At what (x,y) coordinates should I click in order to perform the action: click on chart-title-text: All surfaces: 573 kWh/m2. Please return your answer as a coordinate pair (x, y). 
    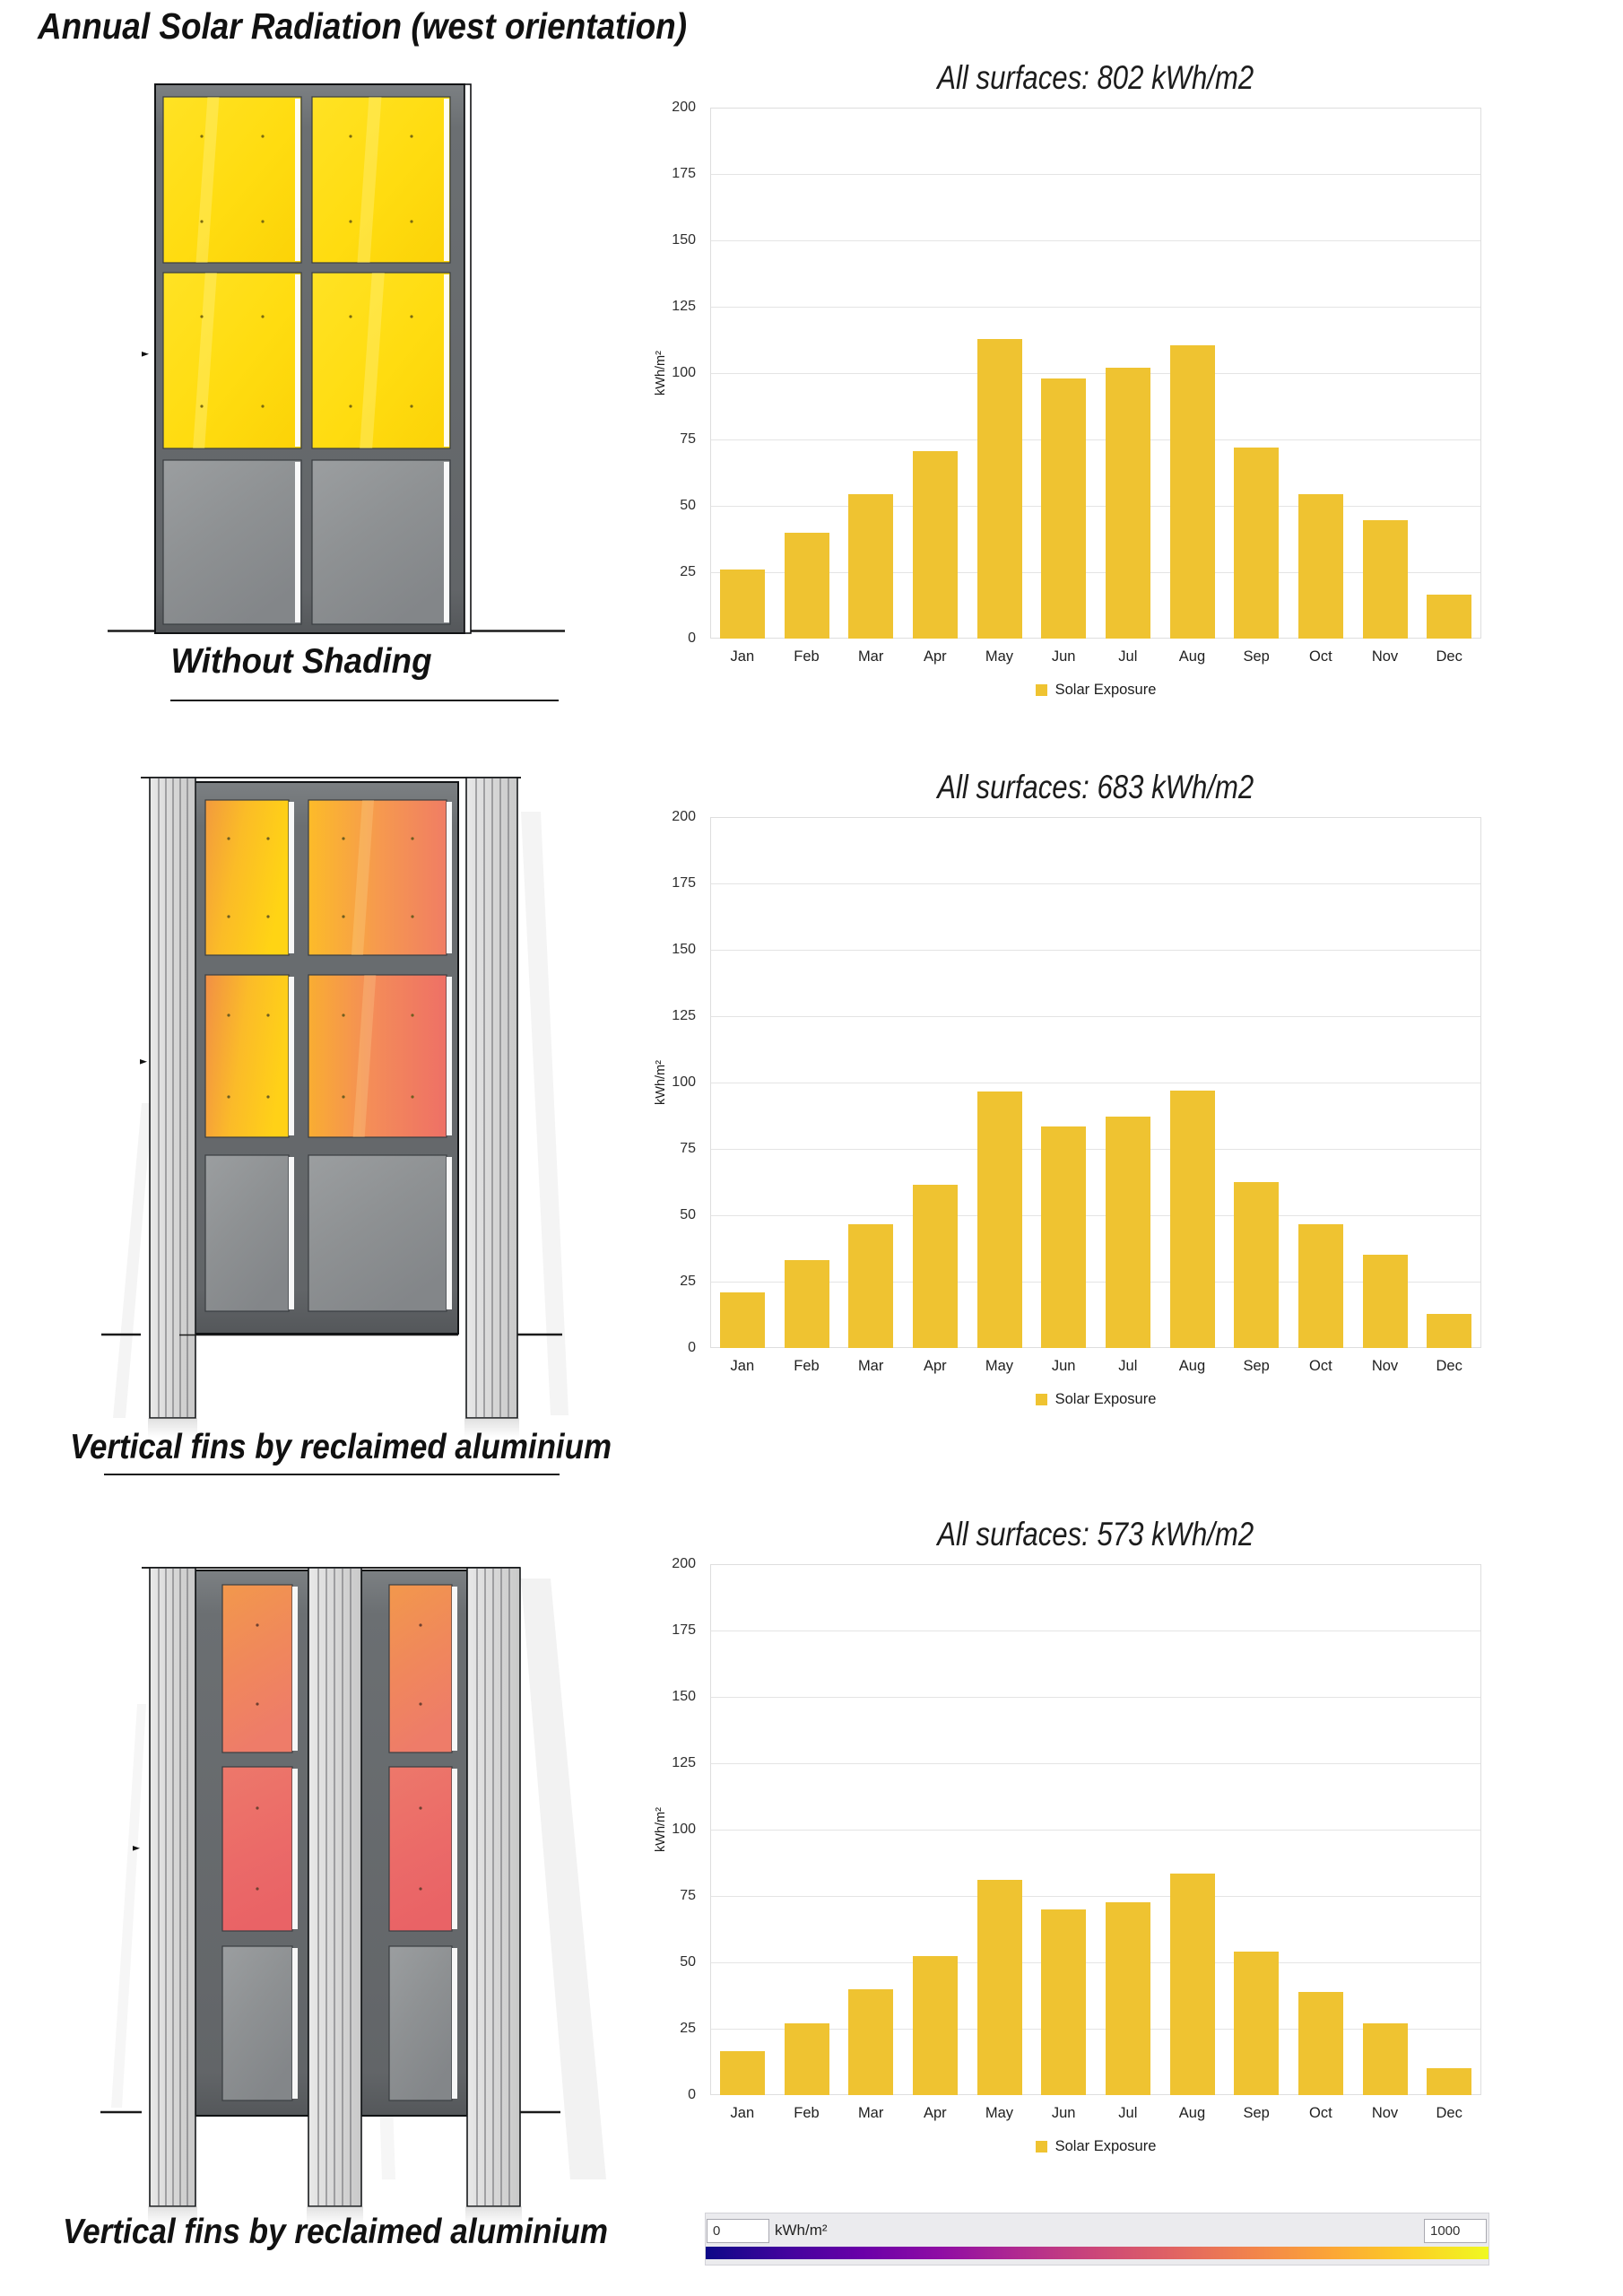
    Looking at the image, I should click on (1095, 1534).